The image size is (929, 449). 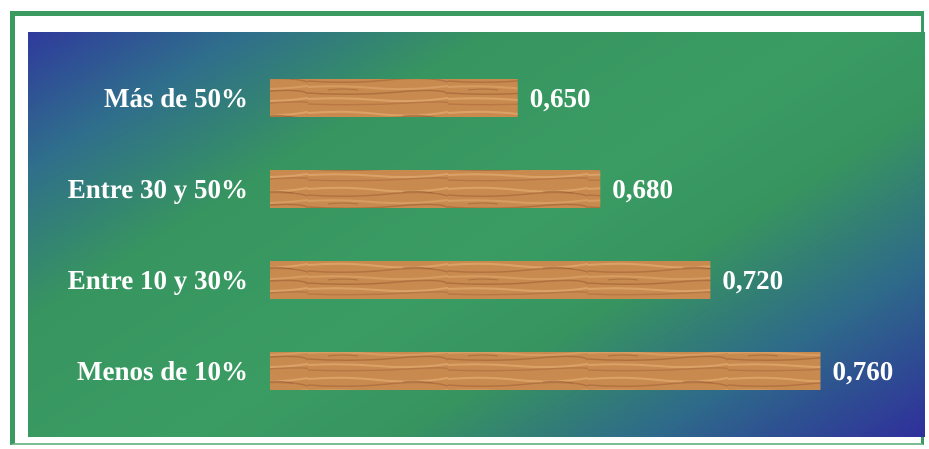 What do you see at coordinates (162, 371) in the screenshot?
I see `category-label-4: Menos de 10%` at bounding box center [162, 371].